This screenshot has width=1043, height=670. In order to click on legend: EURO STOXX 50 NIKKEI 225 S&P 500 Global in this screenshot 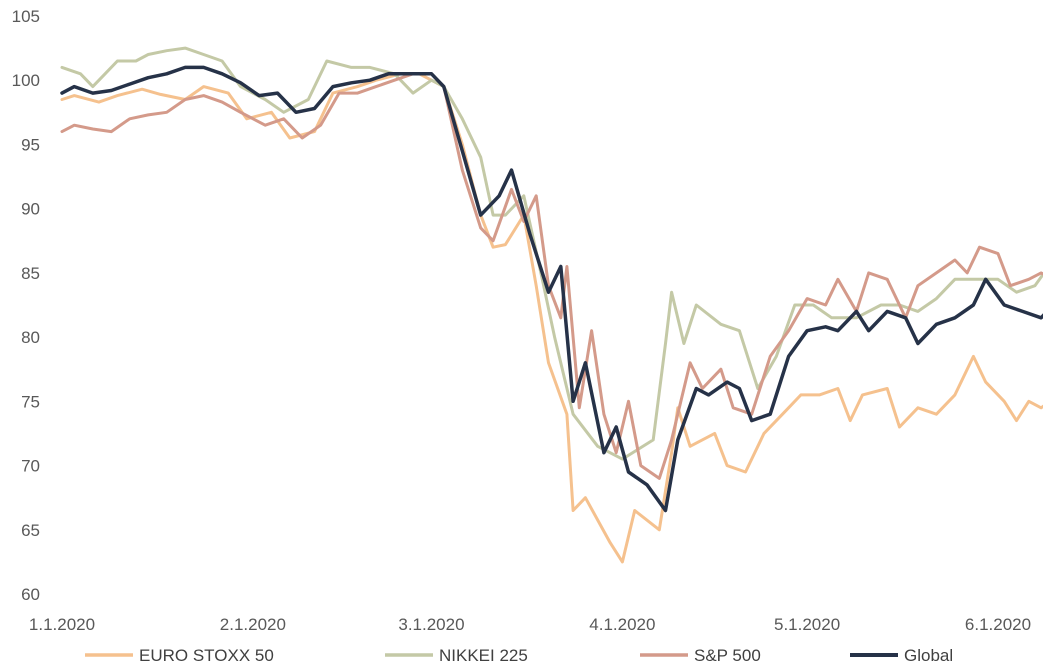, I will do `click(519, 655)`.